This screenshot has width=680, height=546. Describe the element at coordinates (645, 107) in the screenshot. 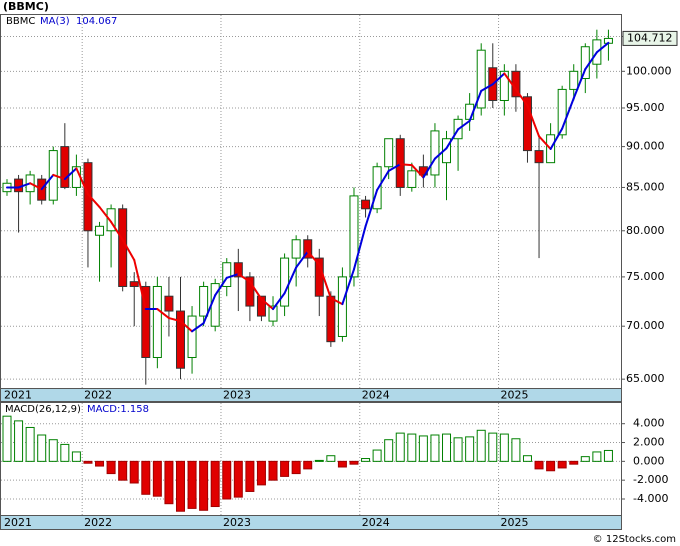

I see `y-tick-label: 95.000` at that location.